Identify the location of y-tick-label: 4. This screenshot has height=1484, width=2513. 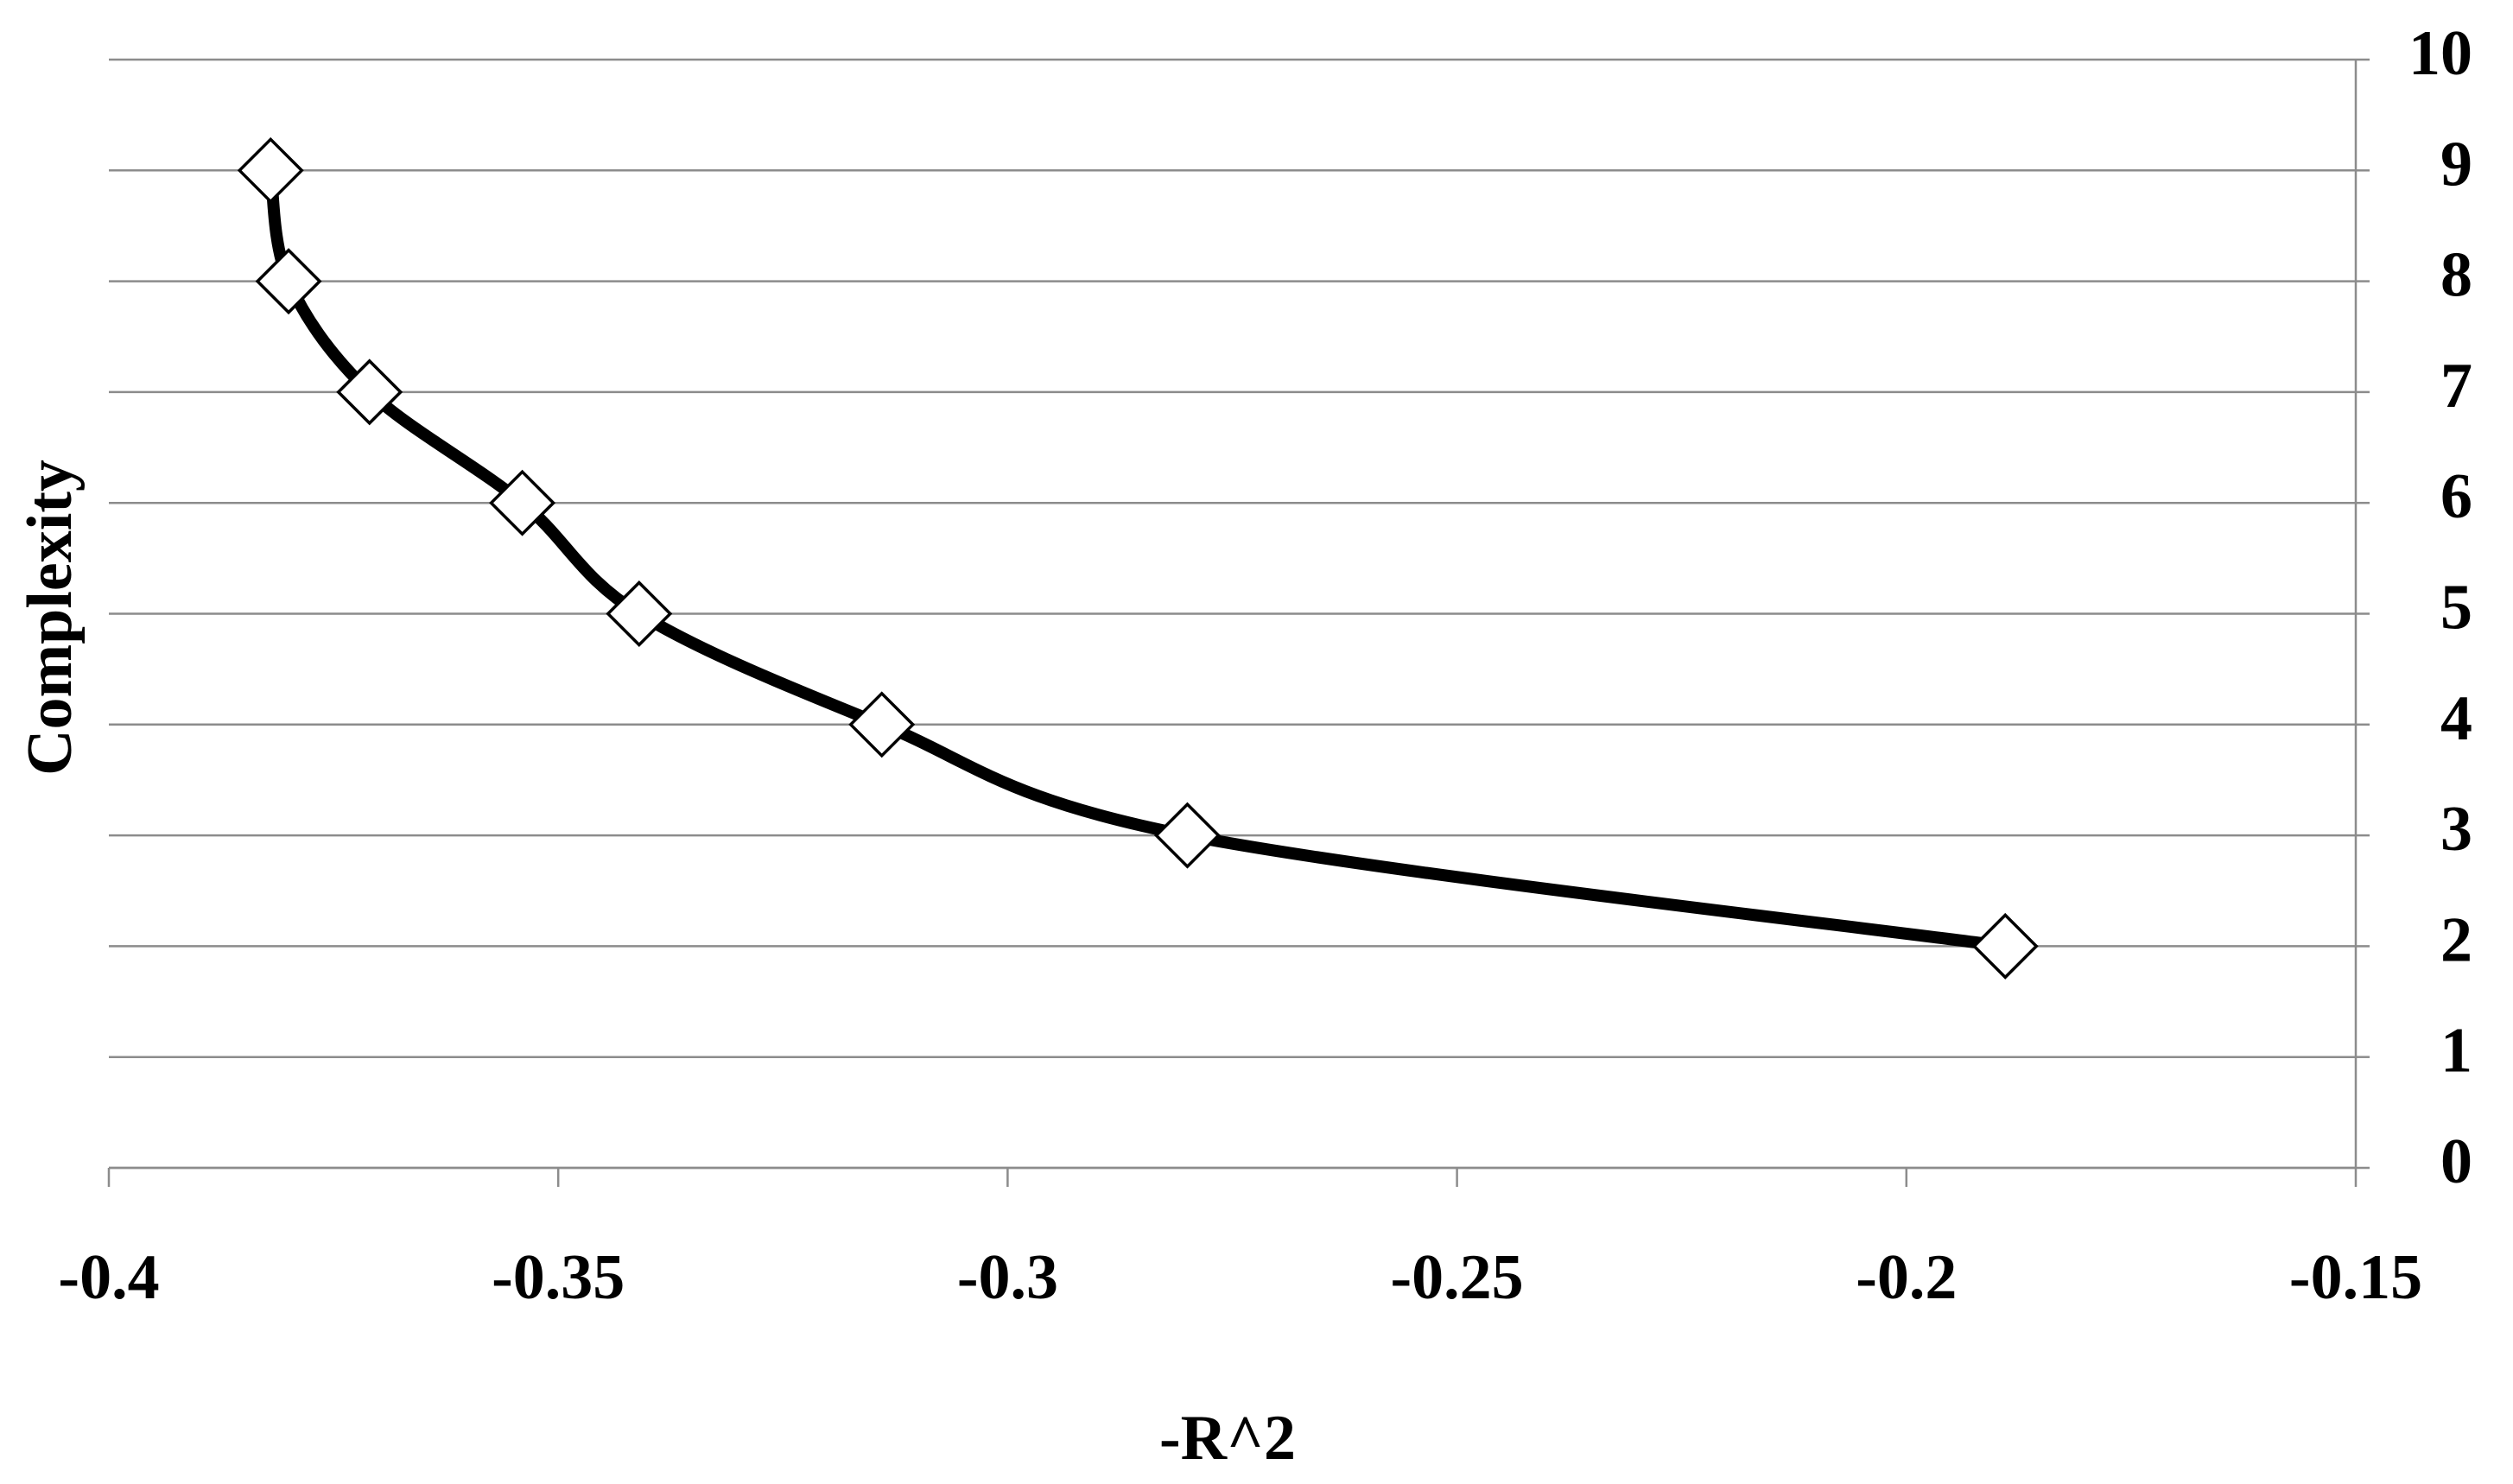
(2456, 718).